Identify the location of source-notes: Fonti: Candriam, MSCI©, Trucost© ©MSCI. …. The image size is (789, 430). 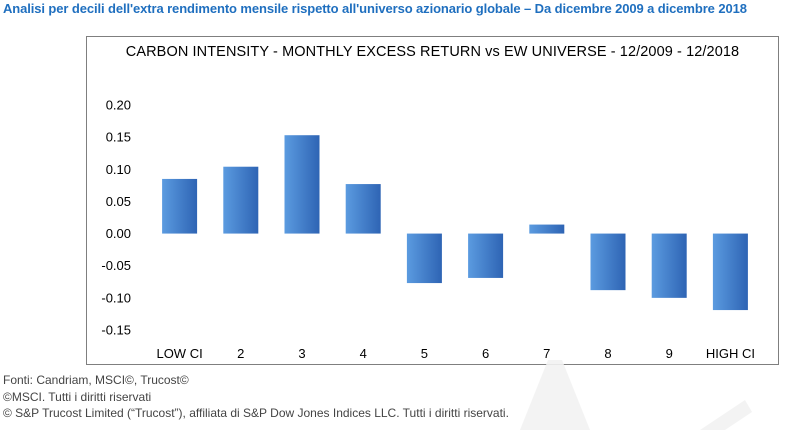
(256, 397).